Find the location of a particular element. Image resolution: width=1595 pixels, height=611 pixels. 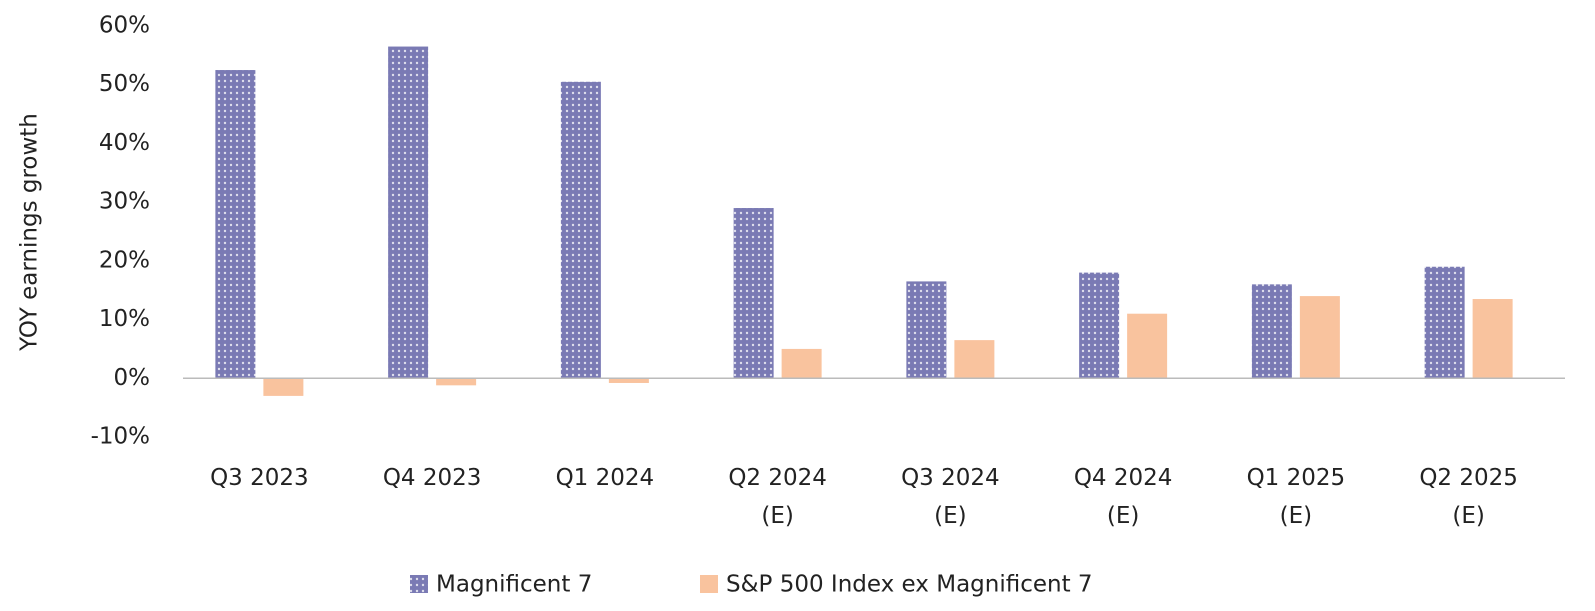

x-tick-label: Q3 2023 is located at coordinates (259, 478).